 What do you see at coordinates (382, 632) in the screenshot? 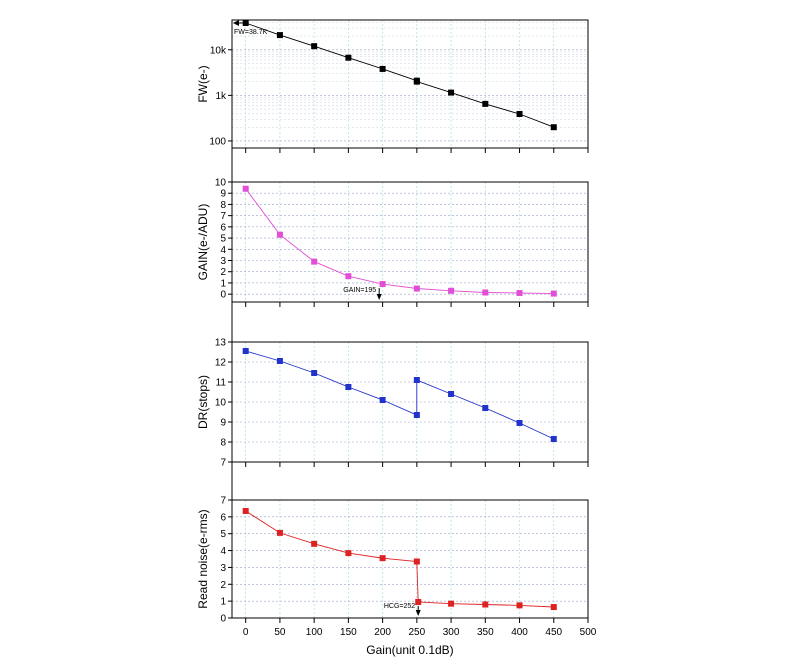
I see `x-tick-label: 200` at bounding box center [382, 632].